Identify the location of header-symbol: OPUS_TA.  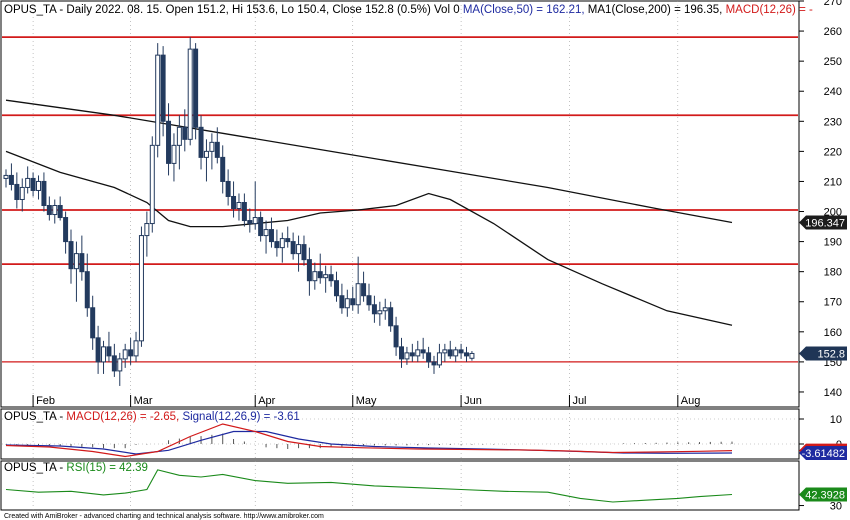
(30, 10).